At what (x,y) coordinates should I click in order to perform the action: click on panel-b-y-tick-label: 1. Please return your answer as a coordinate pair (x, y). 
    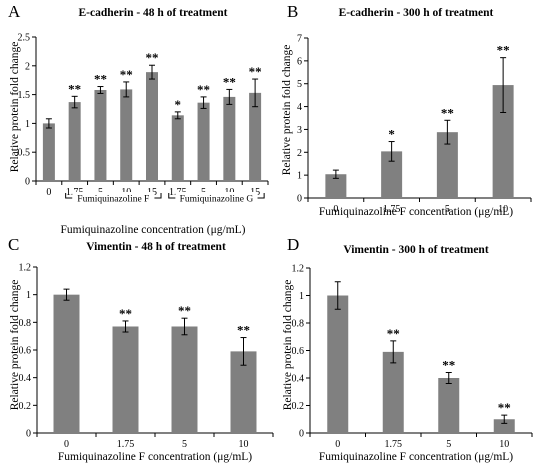
    Looking at the image, I should click on (299, 176).